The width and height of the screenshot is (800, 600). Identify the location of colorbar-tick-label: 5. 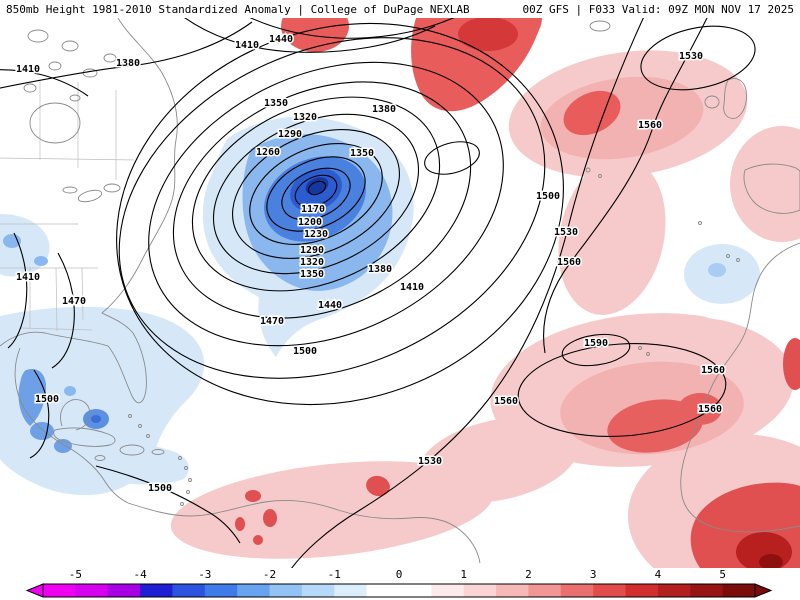
(722, 574).